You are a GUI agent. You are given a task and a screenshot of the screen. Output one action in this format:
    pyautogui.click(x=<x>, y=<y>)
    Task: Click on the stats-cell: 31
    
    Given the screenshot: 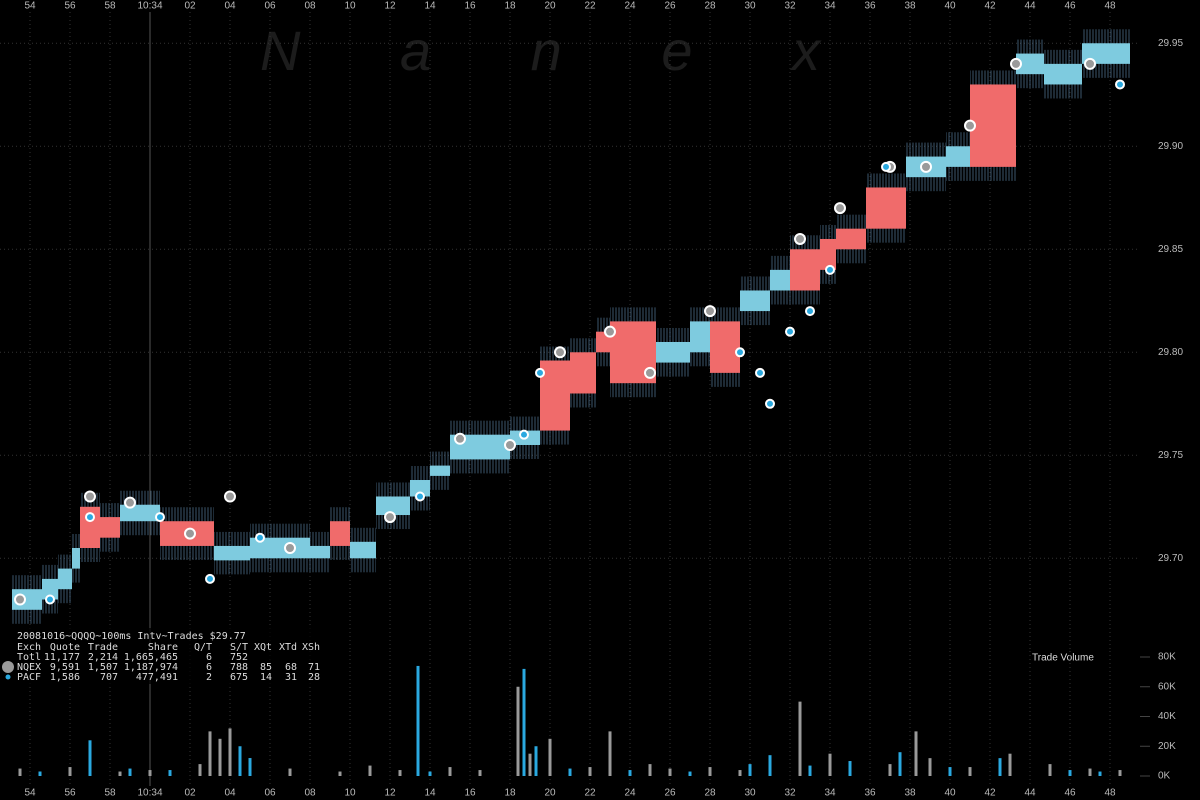 What is the action you would take?
    pyautogui.click(x=291, y=677)
    